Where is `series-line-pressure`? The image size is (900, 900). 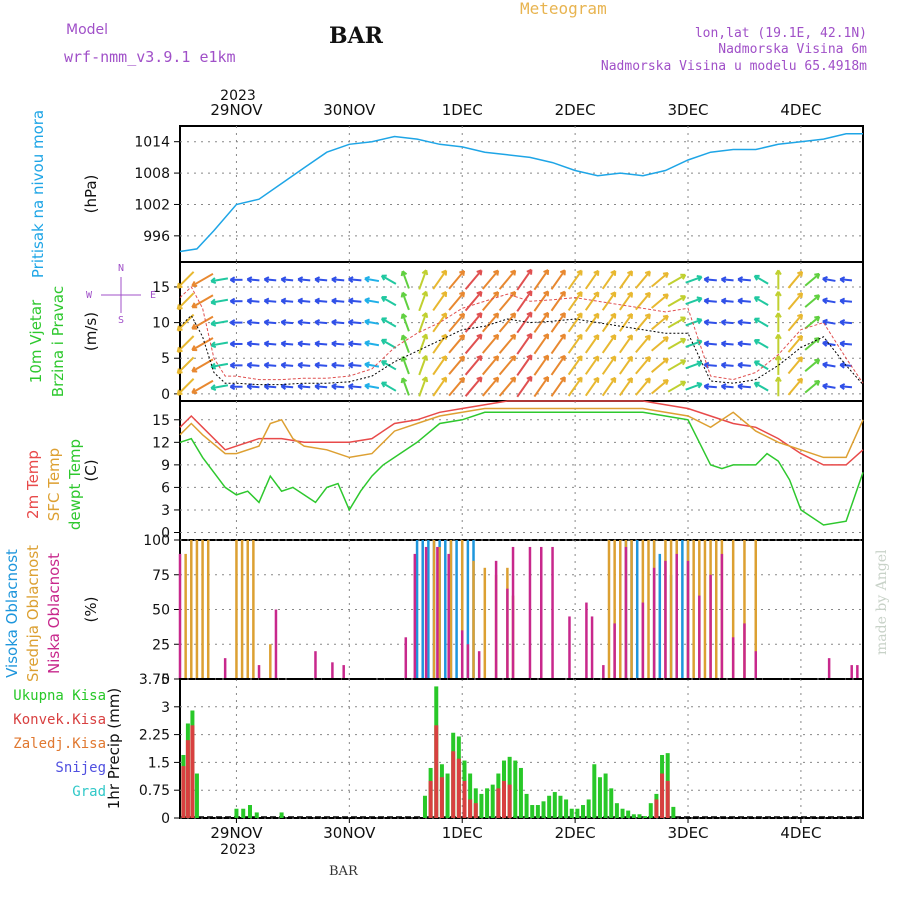 series-line-pressure is located at coordinates (521, 193).